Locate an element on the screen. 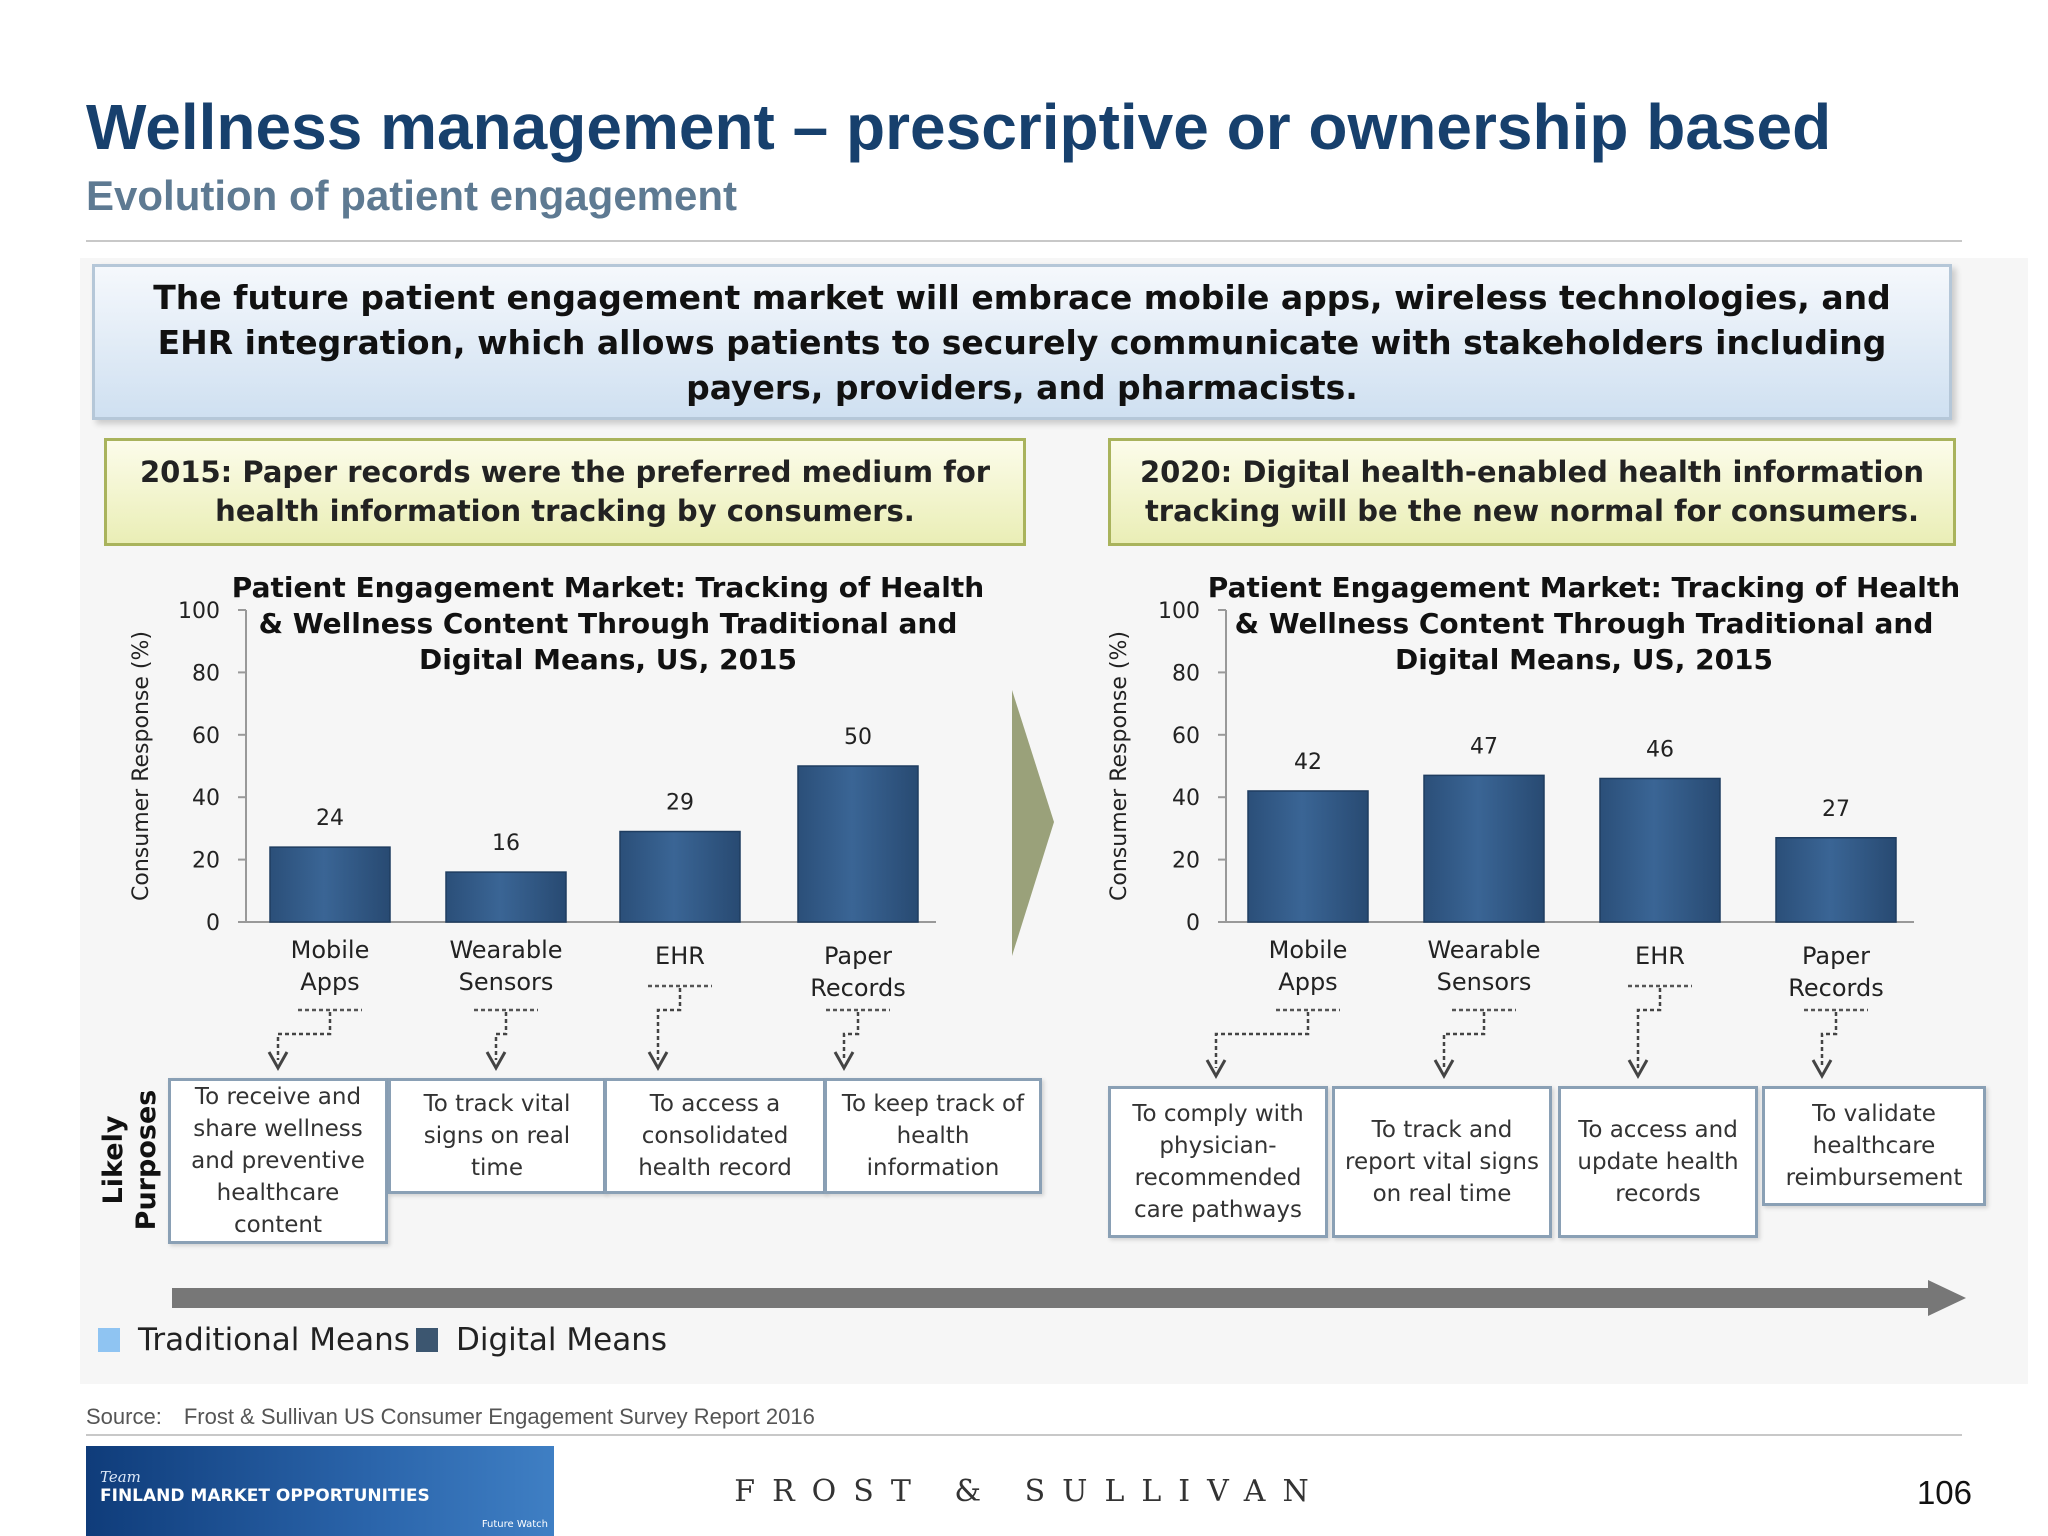 This screenshot has height=1536, width=2048. footer-divider is located at coordinates (1024, 1435).